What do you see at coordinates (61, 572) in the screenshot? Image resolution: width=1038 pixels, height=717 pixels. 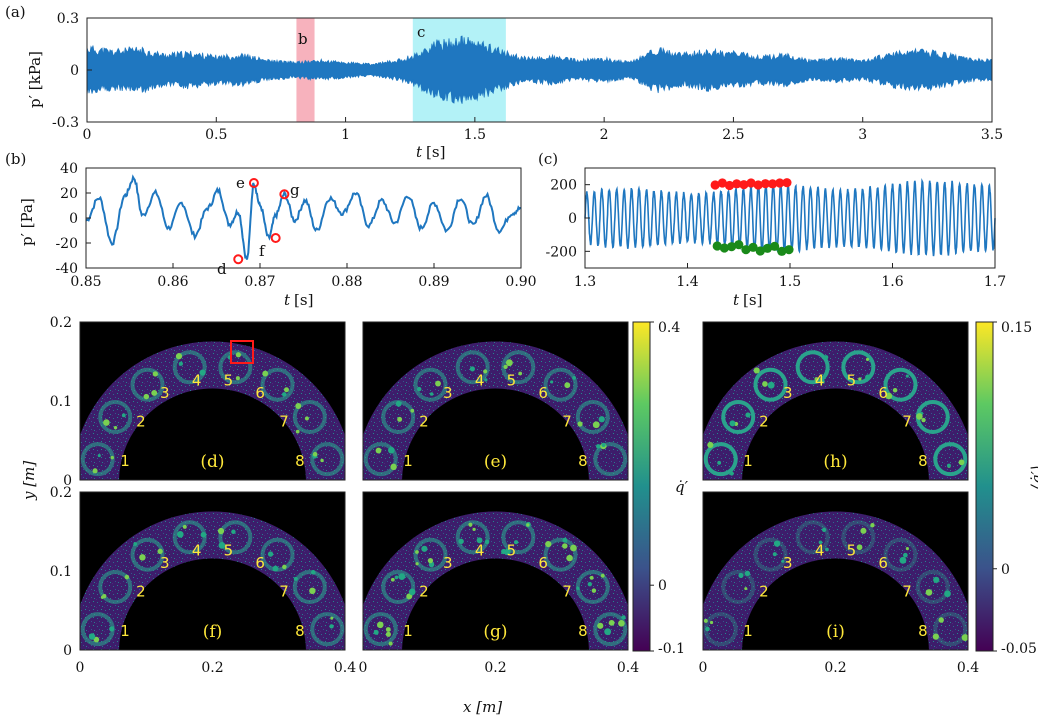 I see `y-tick-label: 0.1` at bounding box center [61, 572].